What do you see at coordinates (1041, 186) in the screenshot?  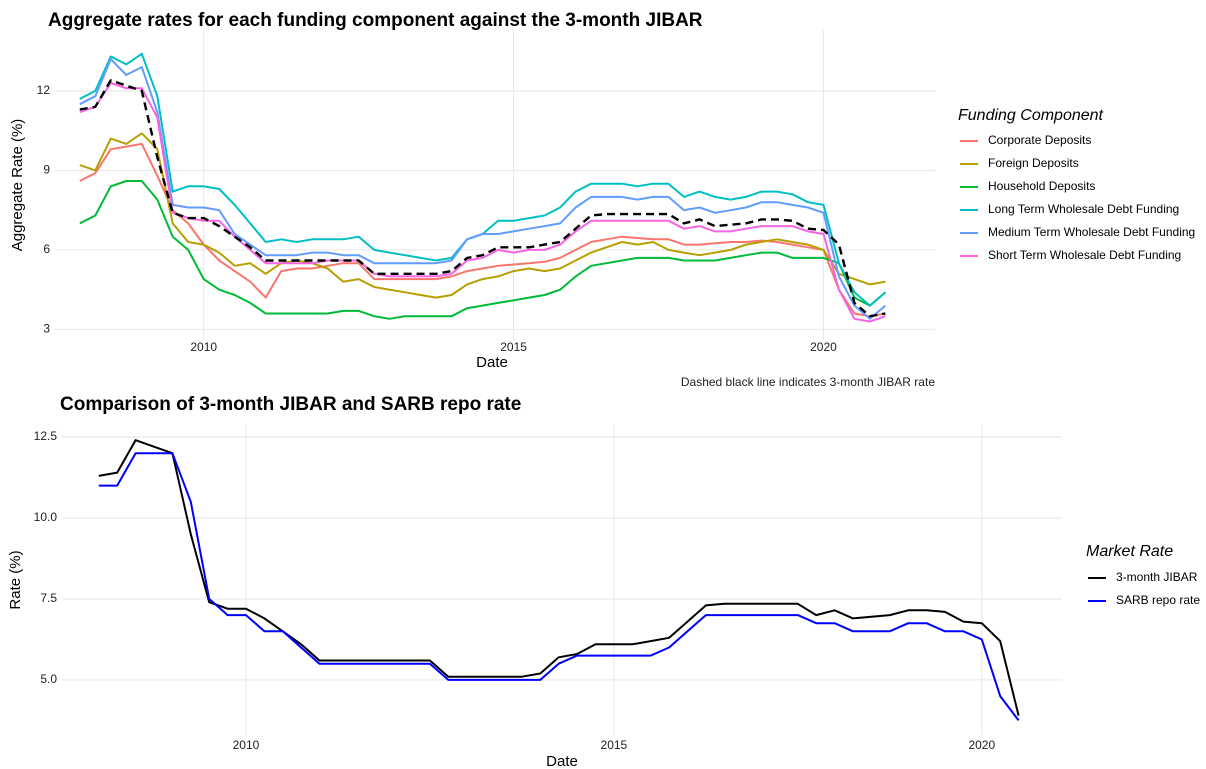 I see `legend-label: Household Deposits` at bounding box center [1041, 186].